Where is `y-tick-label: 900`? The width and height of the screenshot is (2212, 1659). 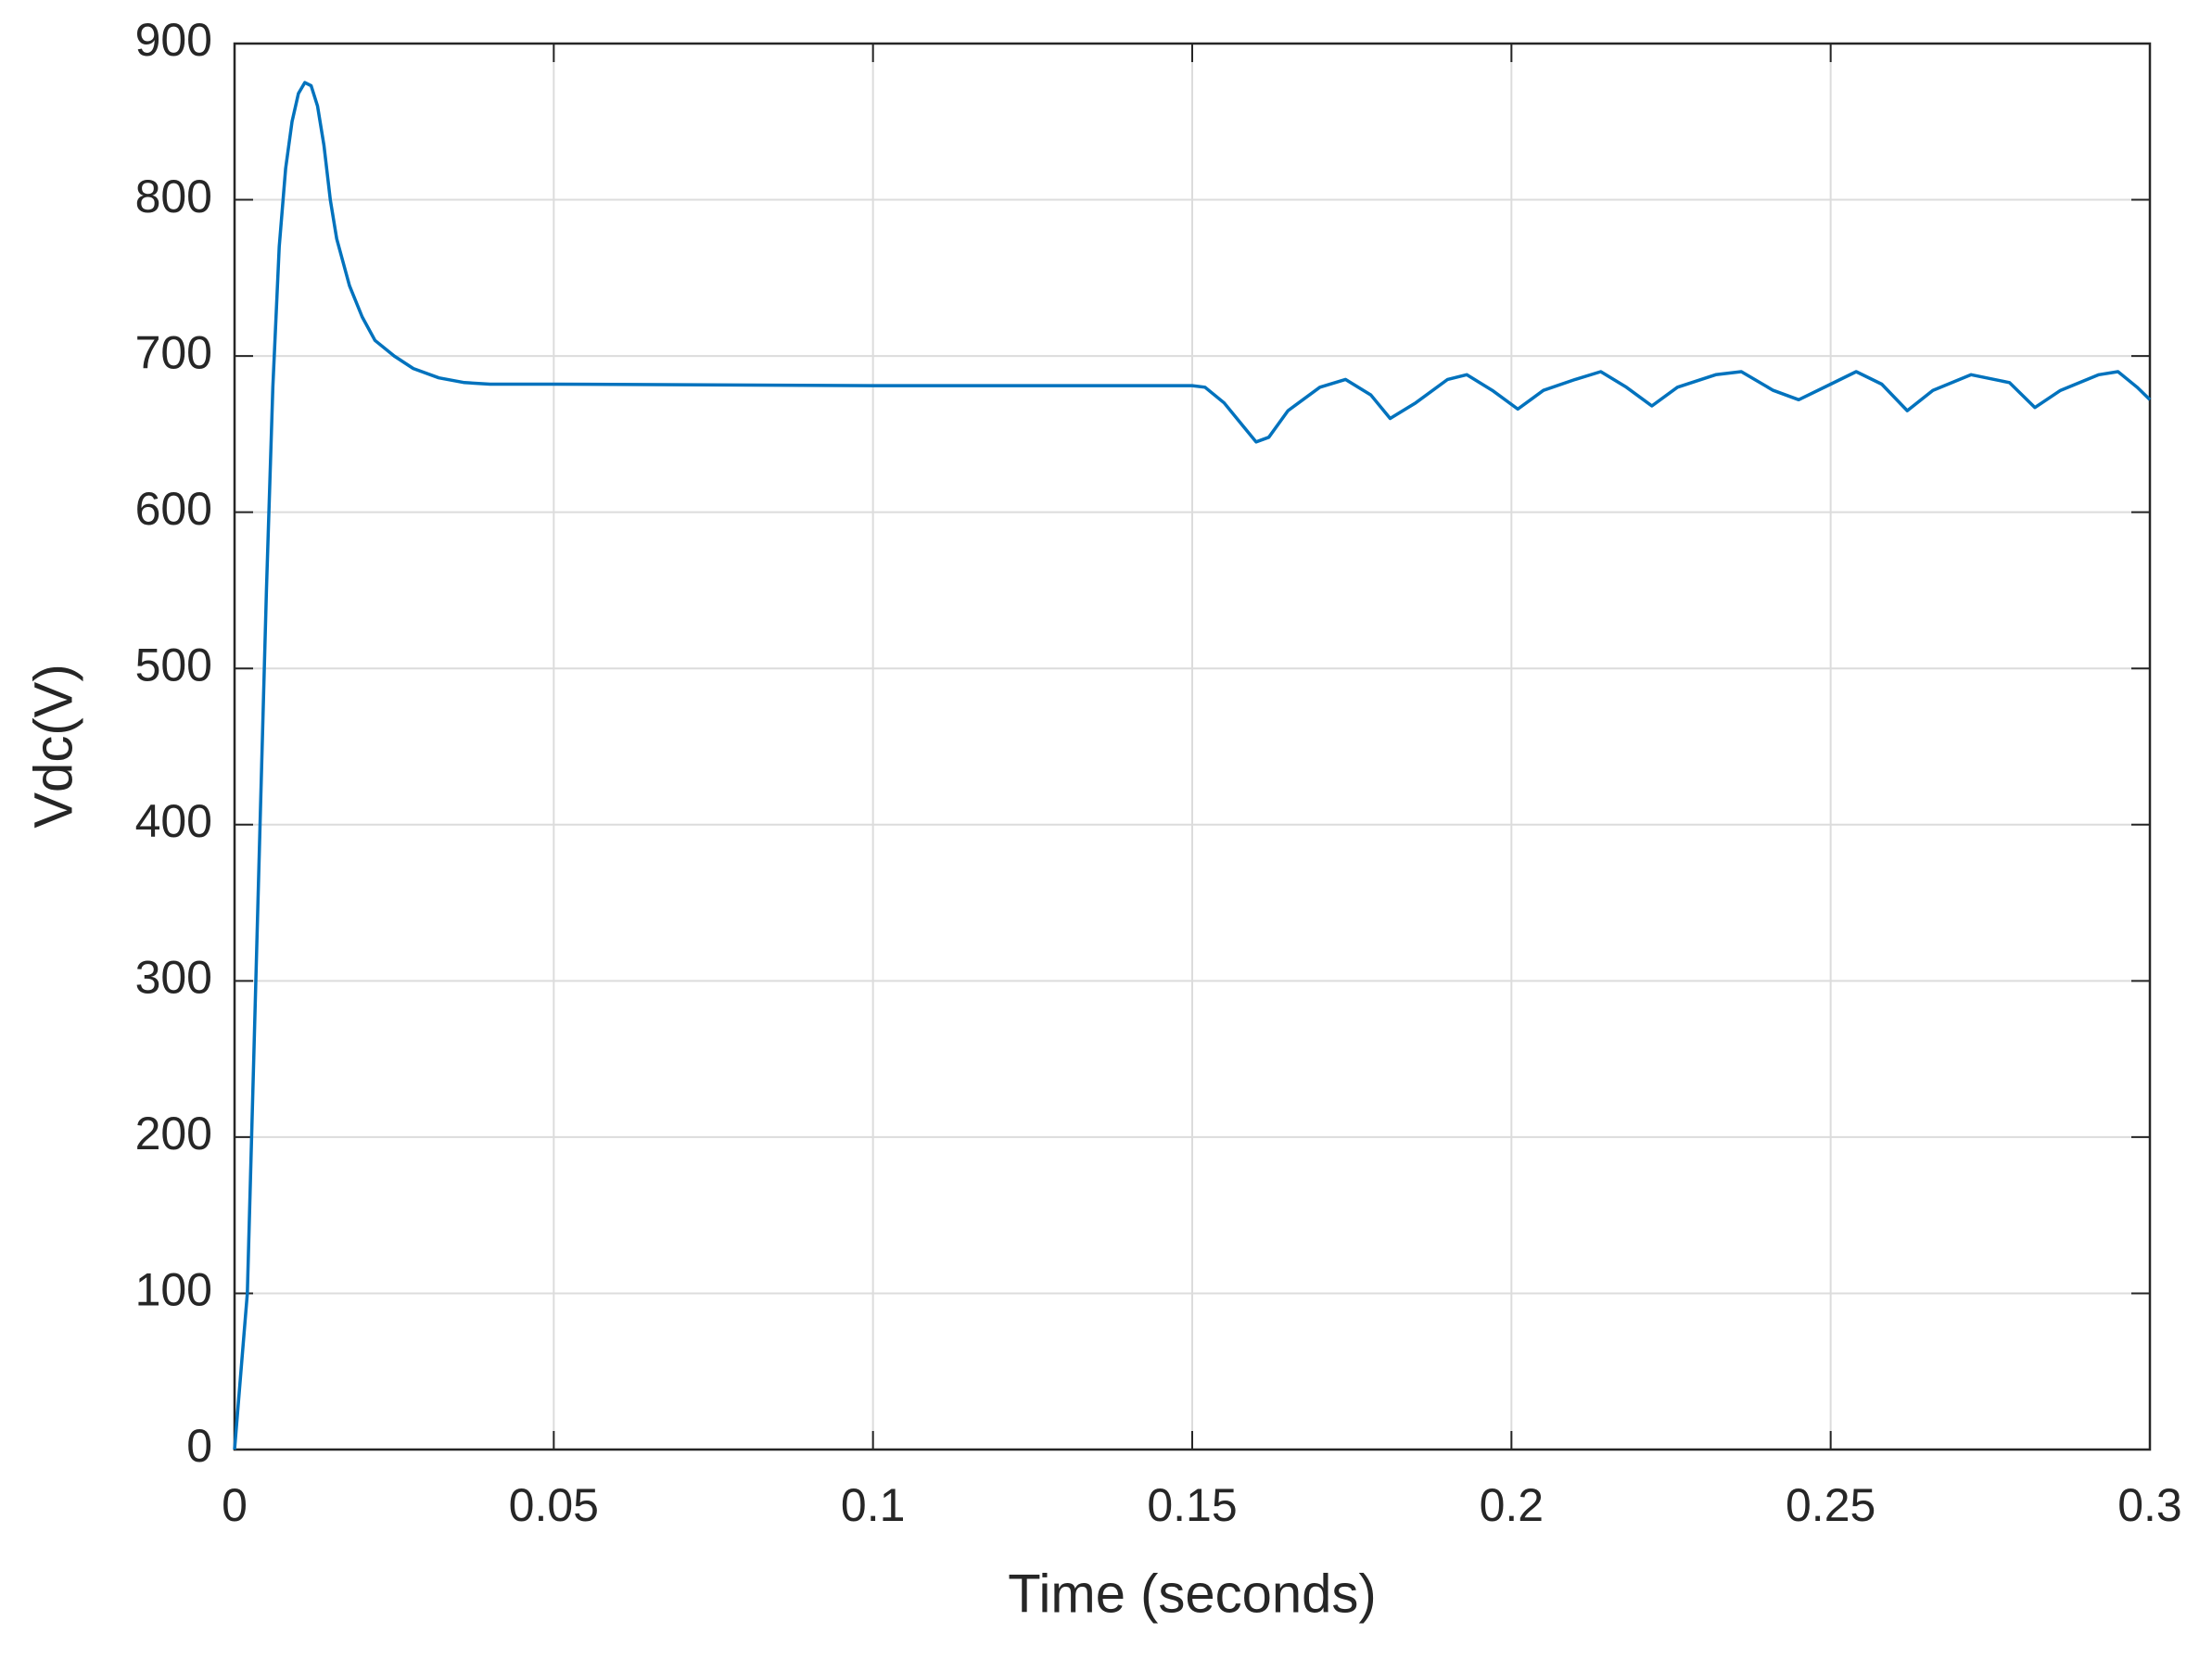 y-tick-label: 900 is located at coordinates (173, 40).